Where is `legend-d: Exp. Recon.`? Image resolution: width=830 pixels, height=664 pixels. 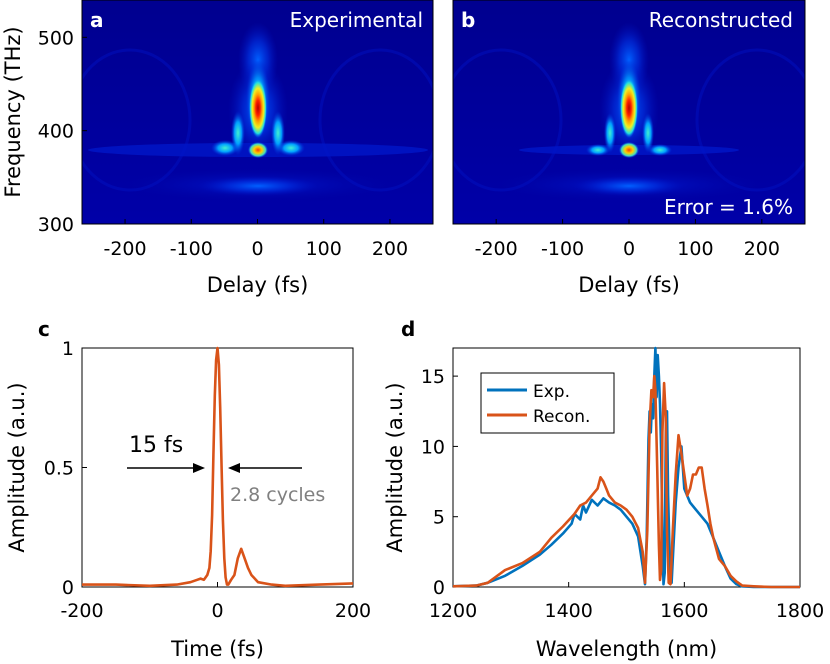 legend-d: Exp. Recon. is located at coordinates (547, 403).